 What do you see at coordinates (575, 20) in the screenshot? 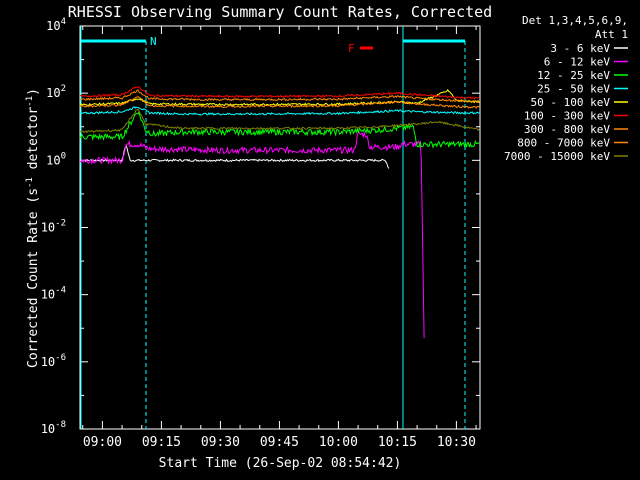
I see `legend-header-line1: Det 1,3,4,5,6,9,` at bounding box center [575, 20].